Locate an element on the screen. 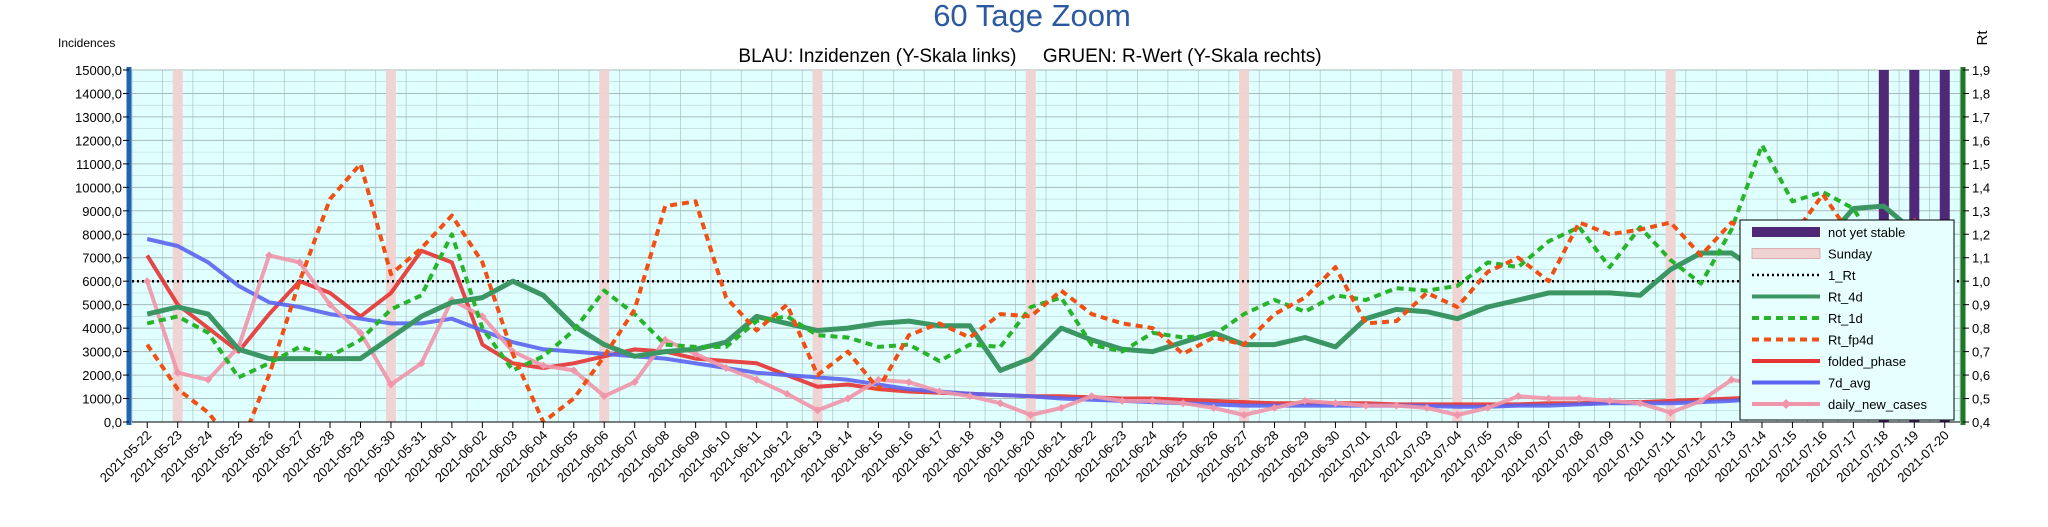 This screenshot has height=527, width=2048. y-tick-label-right: 1,8 is located at coordinates (1981, 93).